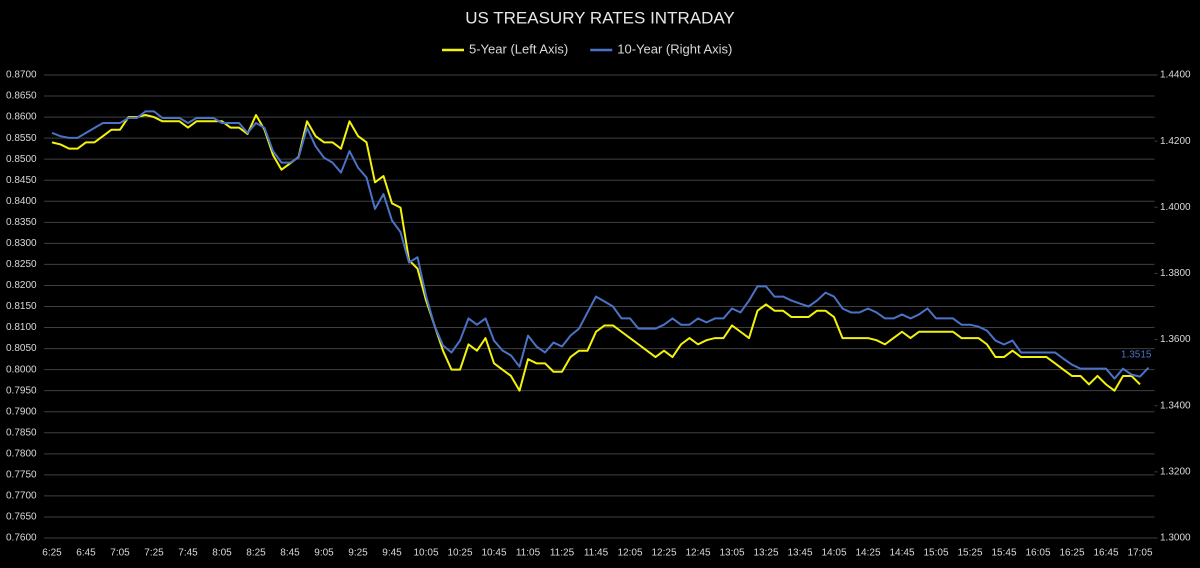 The width and height of the screenshot is (1200, 568). Describe the element at coordinates (21, 243) in the screenshot. I see `y-tick-label: 0.8300` at that location.